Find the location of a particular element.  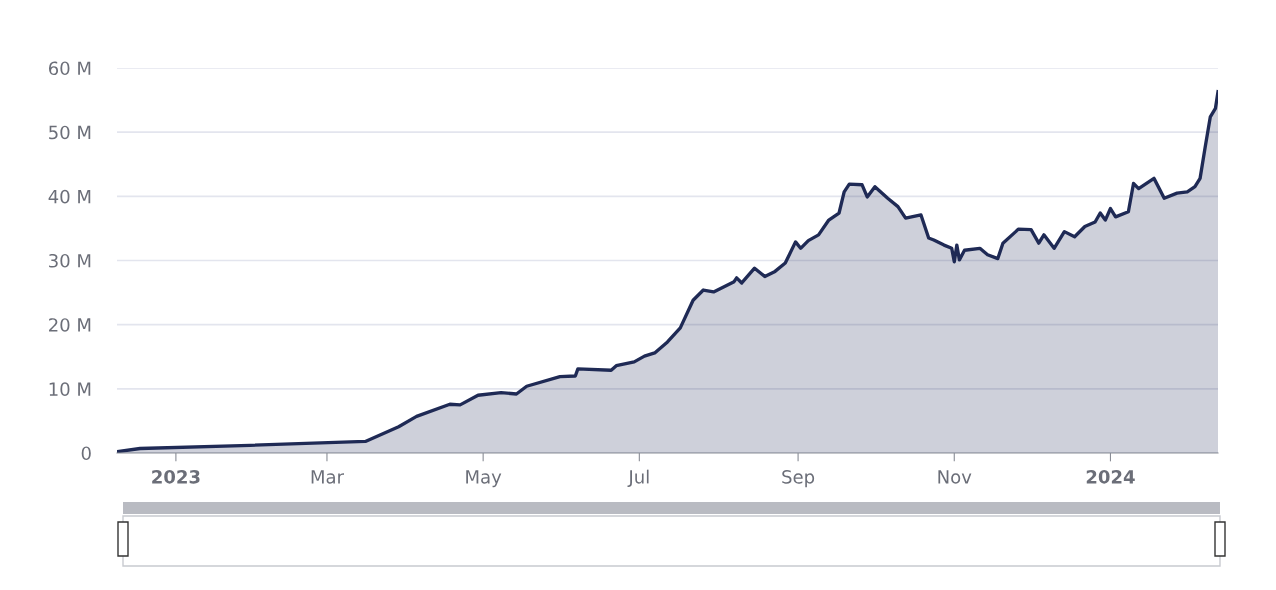

x-tick-label: Sep is located at coordinates (798, 478).